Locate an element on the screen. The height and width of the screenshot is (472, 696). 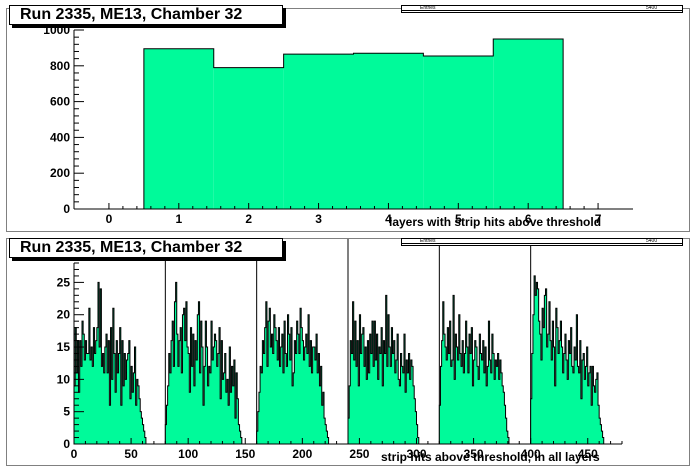
chart-title-top: Run 2335, ME13, Chamber 32 is located at coordinates (146, 15).